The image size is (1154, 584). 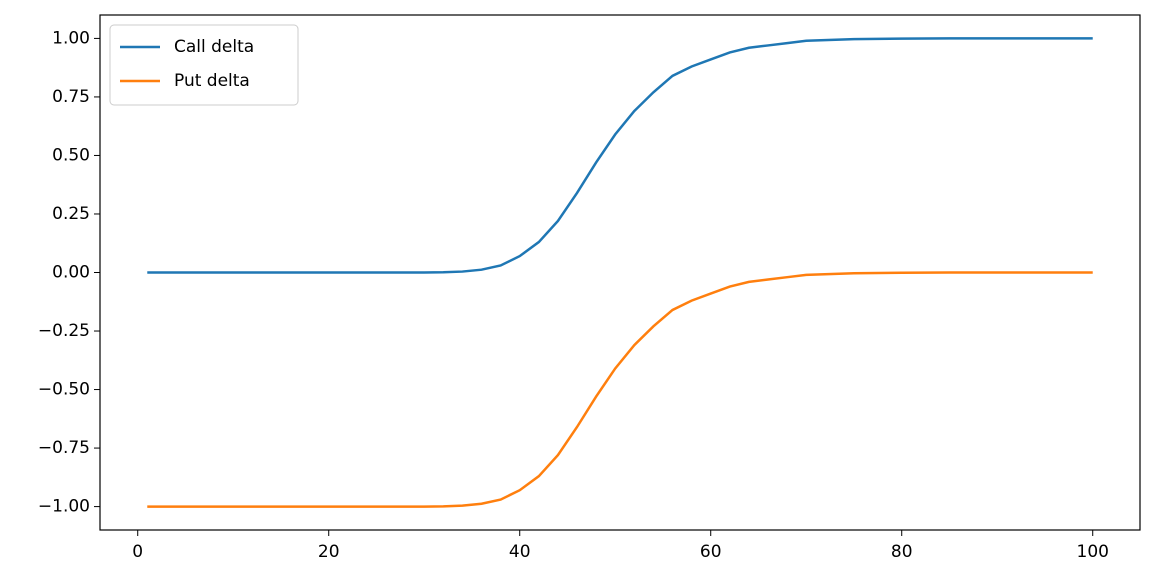 What do you see at coordinates (137, 552) in the screenshot?
I see `x-tick-label: 0` at bounding box center [137, 552].